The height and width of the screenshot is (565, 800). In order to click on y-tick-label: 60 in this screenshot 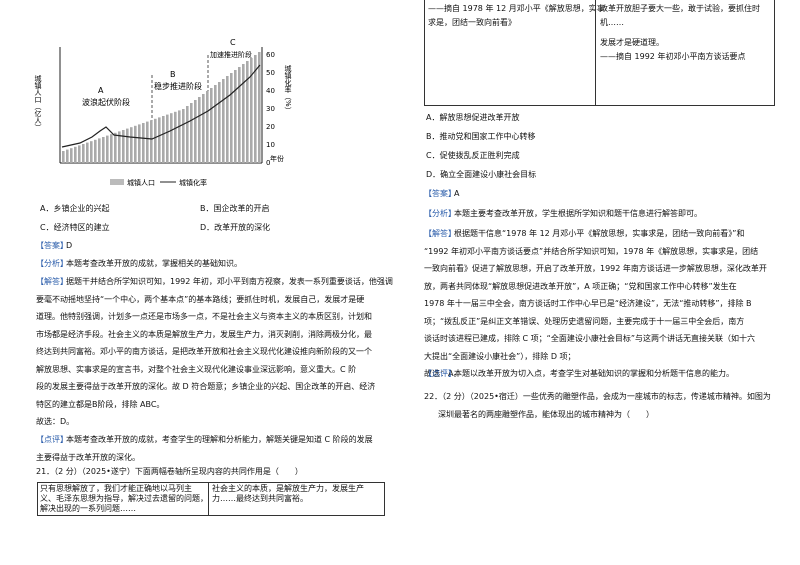, I will do `click(270, 55)`.